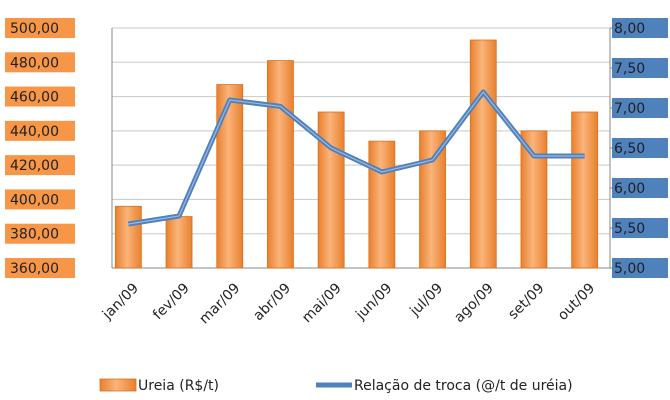 This screenshot has height=400, width=670. Describe the element at coordinates (629, 69) in the screenshot. I see `y2-tick-label: 7,50` at that location.